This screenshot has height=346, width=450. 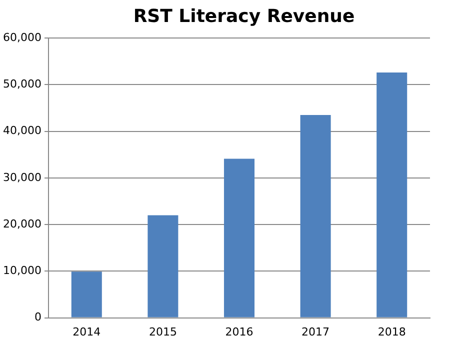 I want to click on y-tick-label: 10,000, so click(x=22, y=271).